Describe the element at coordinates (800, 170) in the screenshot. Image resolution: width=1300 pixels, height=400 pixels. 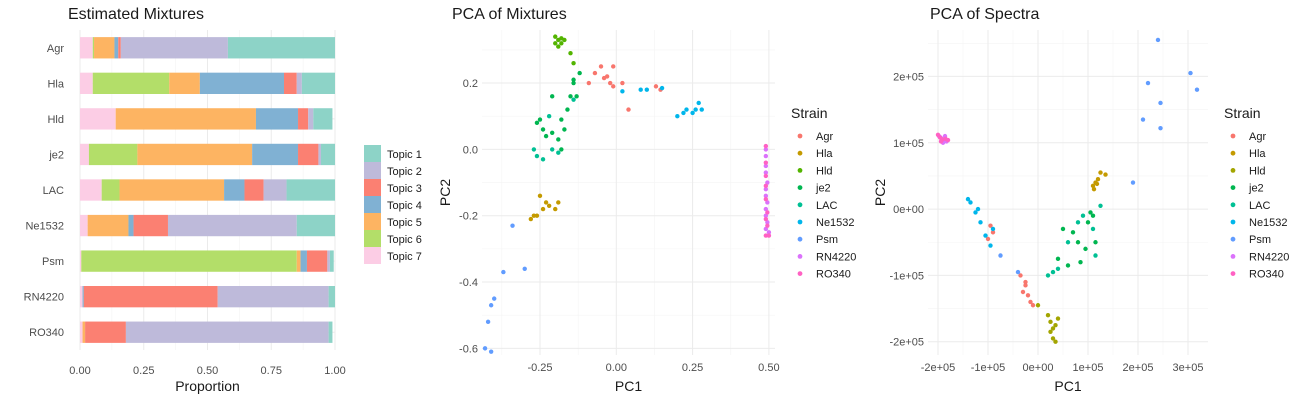
I see `legend-key-hld` at that location.